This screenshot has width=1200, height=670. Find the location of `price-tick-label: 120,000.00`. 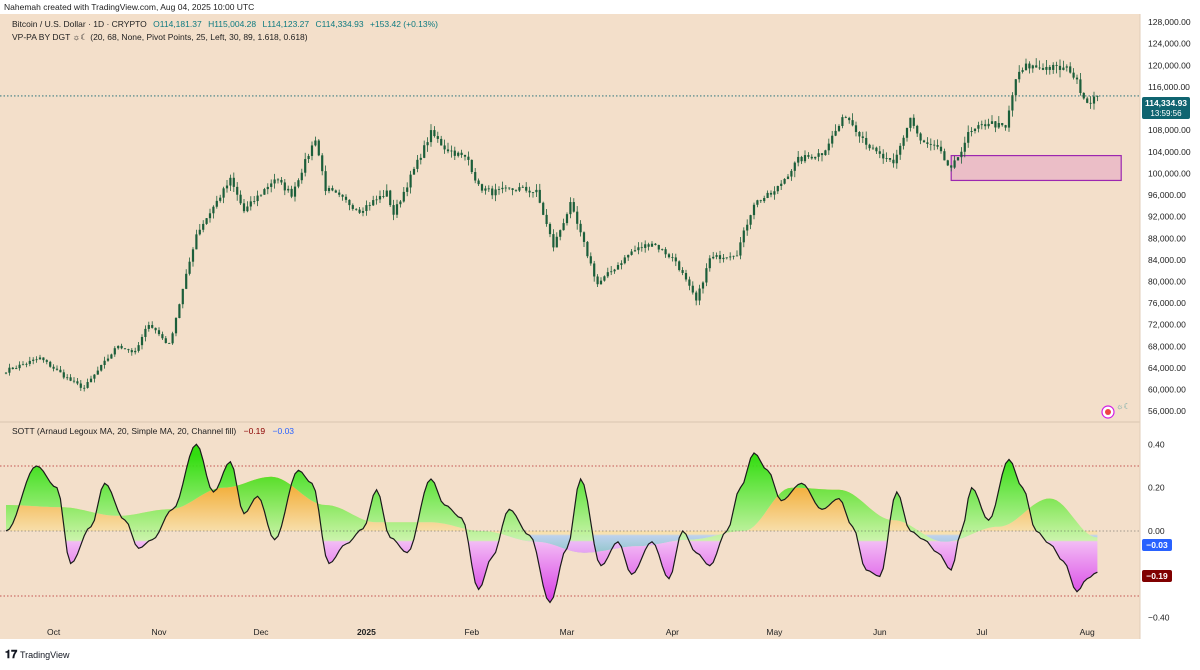

price-tick-label: 120,000.00 is located at coordinates (1169, 65).